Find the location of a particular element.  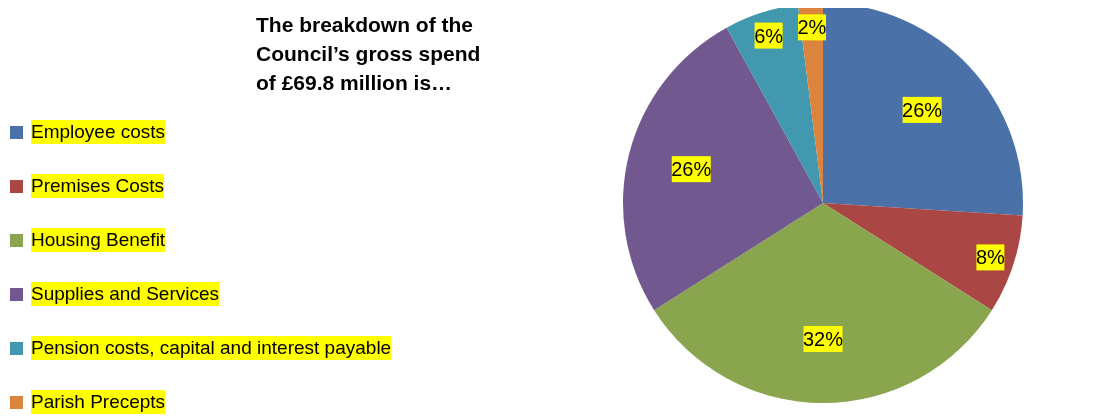

data-label: 32% is located at coordinates (823, 339).